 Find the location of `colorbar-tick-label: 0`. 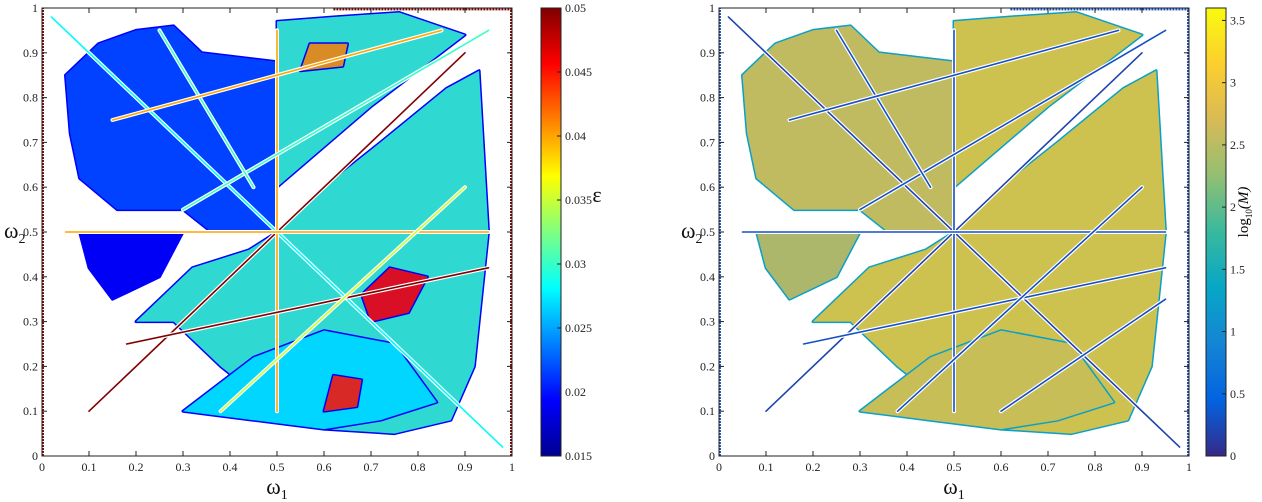

colorbar-tick-label: 0 is located at coordinates (1233, 456).